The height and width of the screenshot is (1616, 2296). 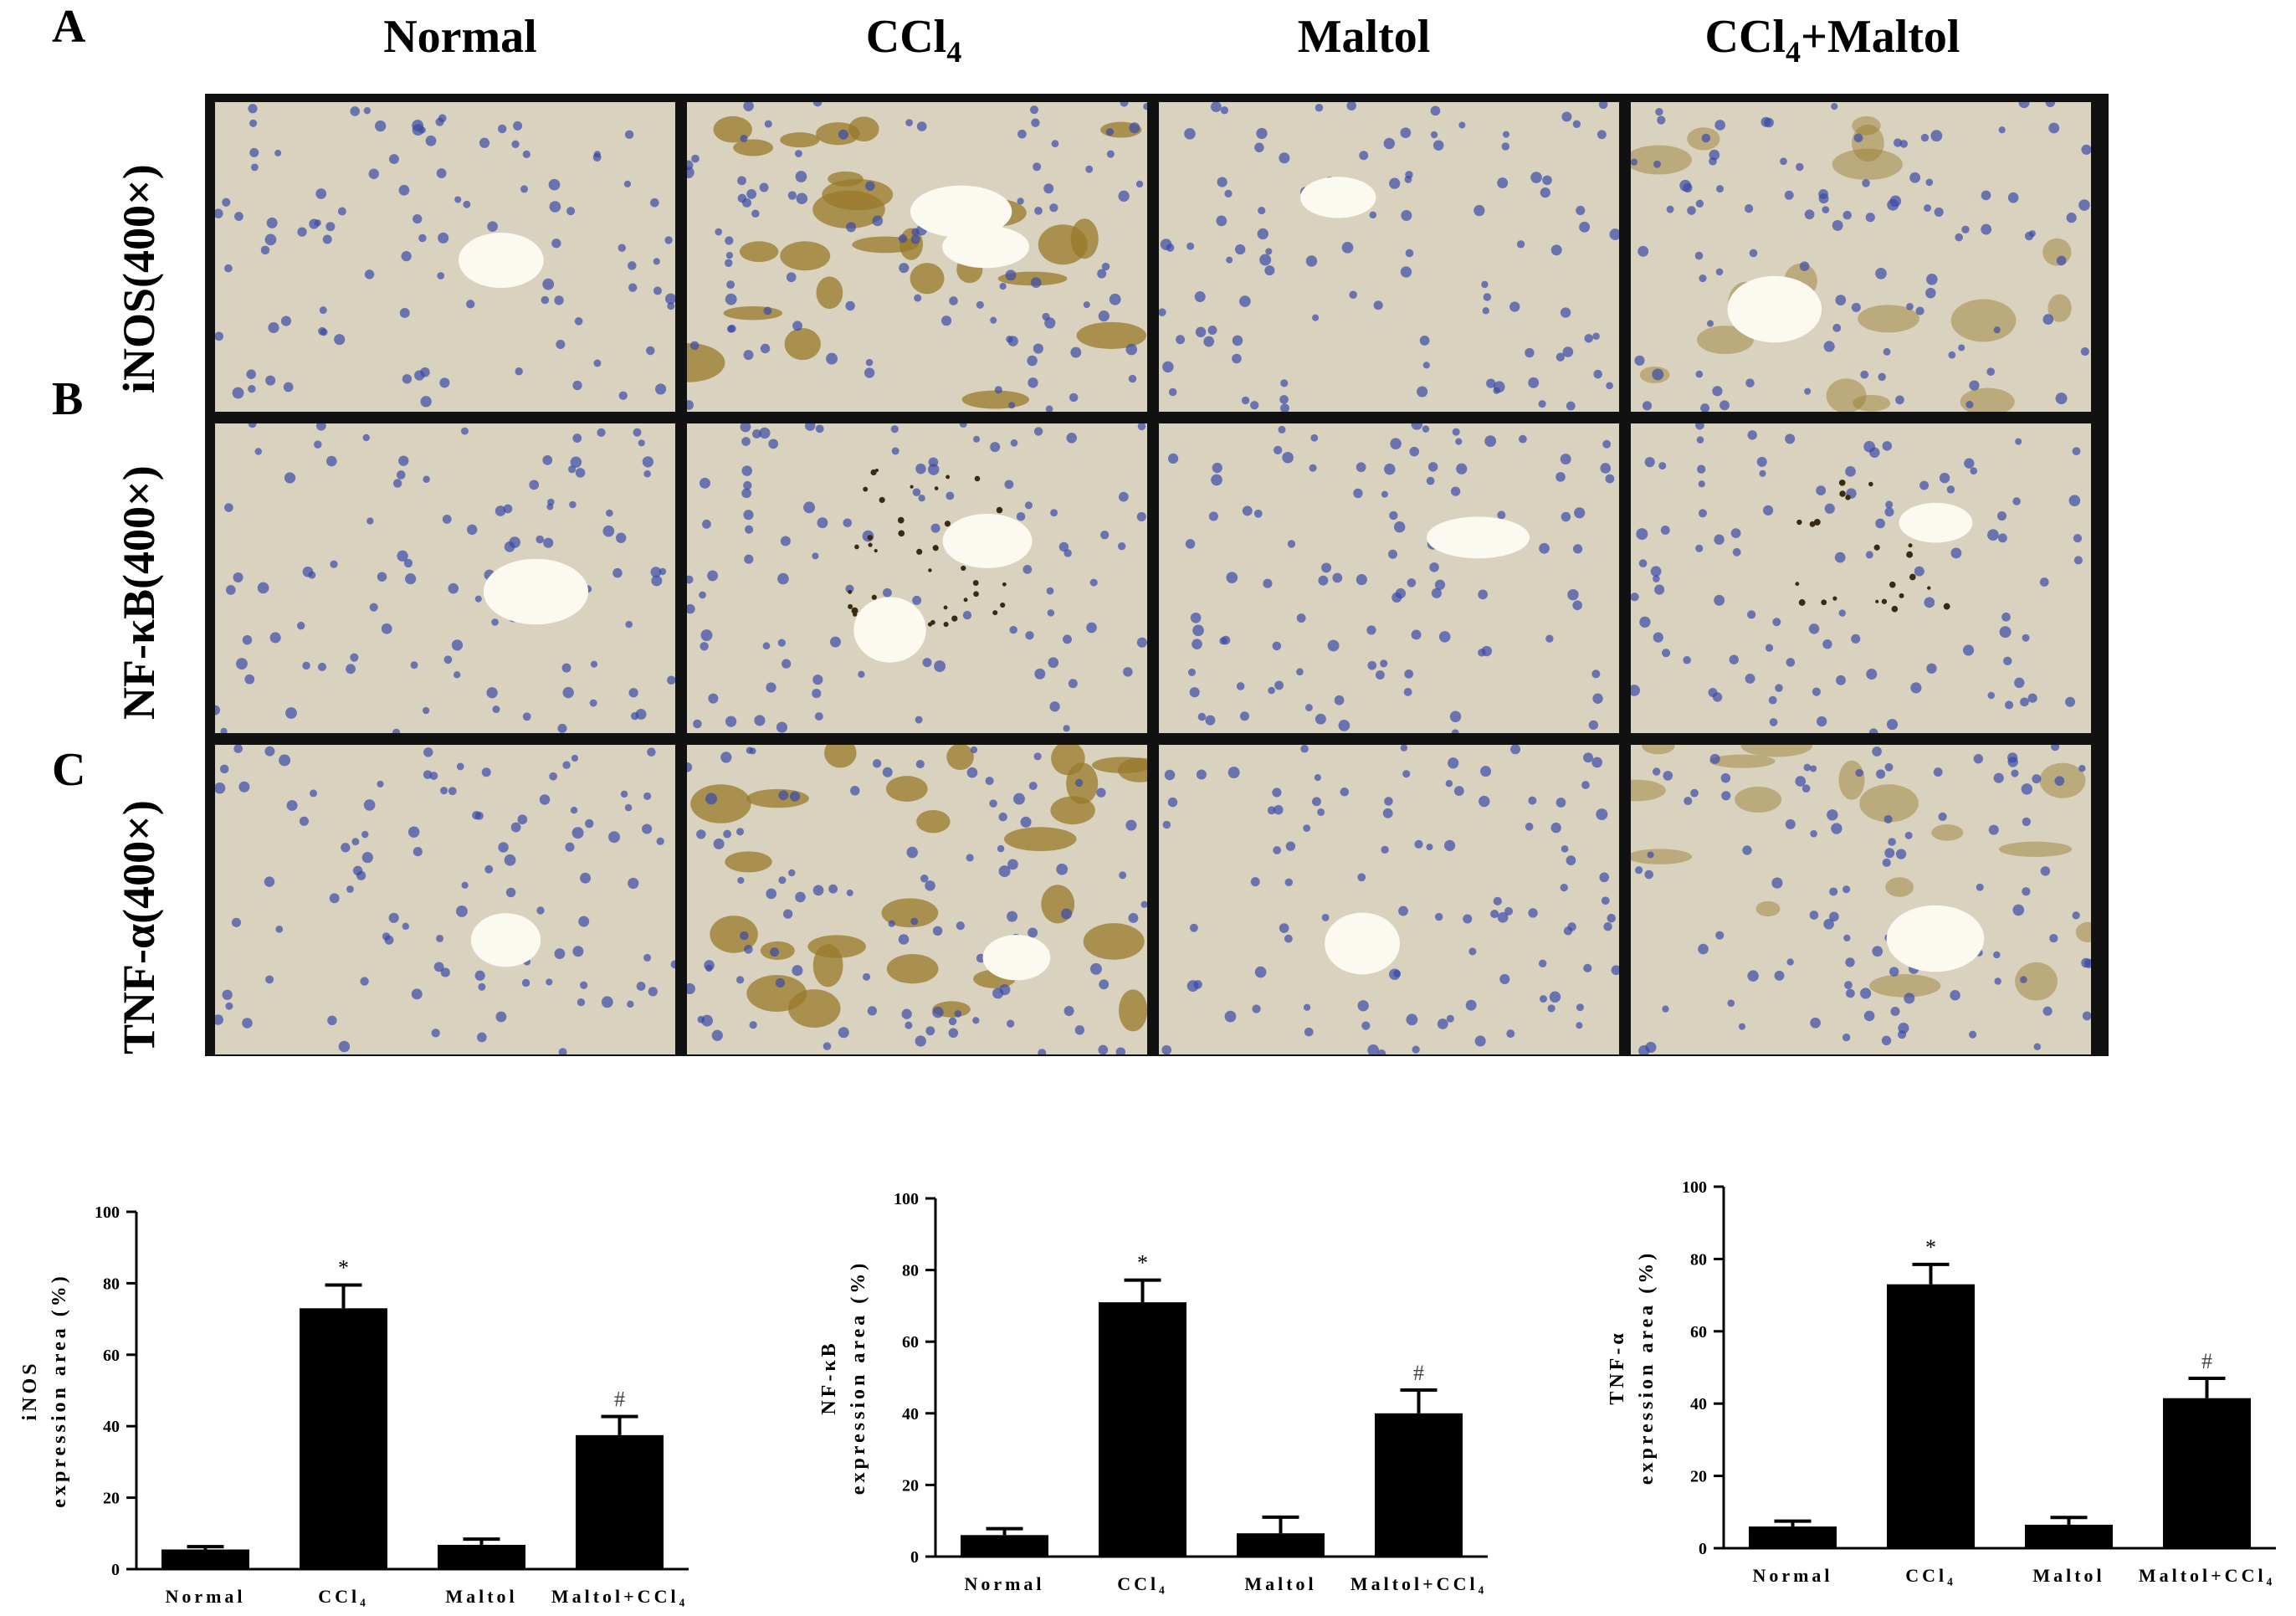 I want to click on column-heading-ccl4-maltol: CCl4+Maltol, so click(x=1832, y=40).